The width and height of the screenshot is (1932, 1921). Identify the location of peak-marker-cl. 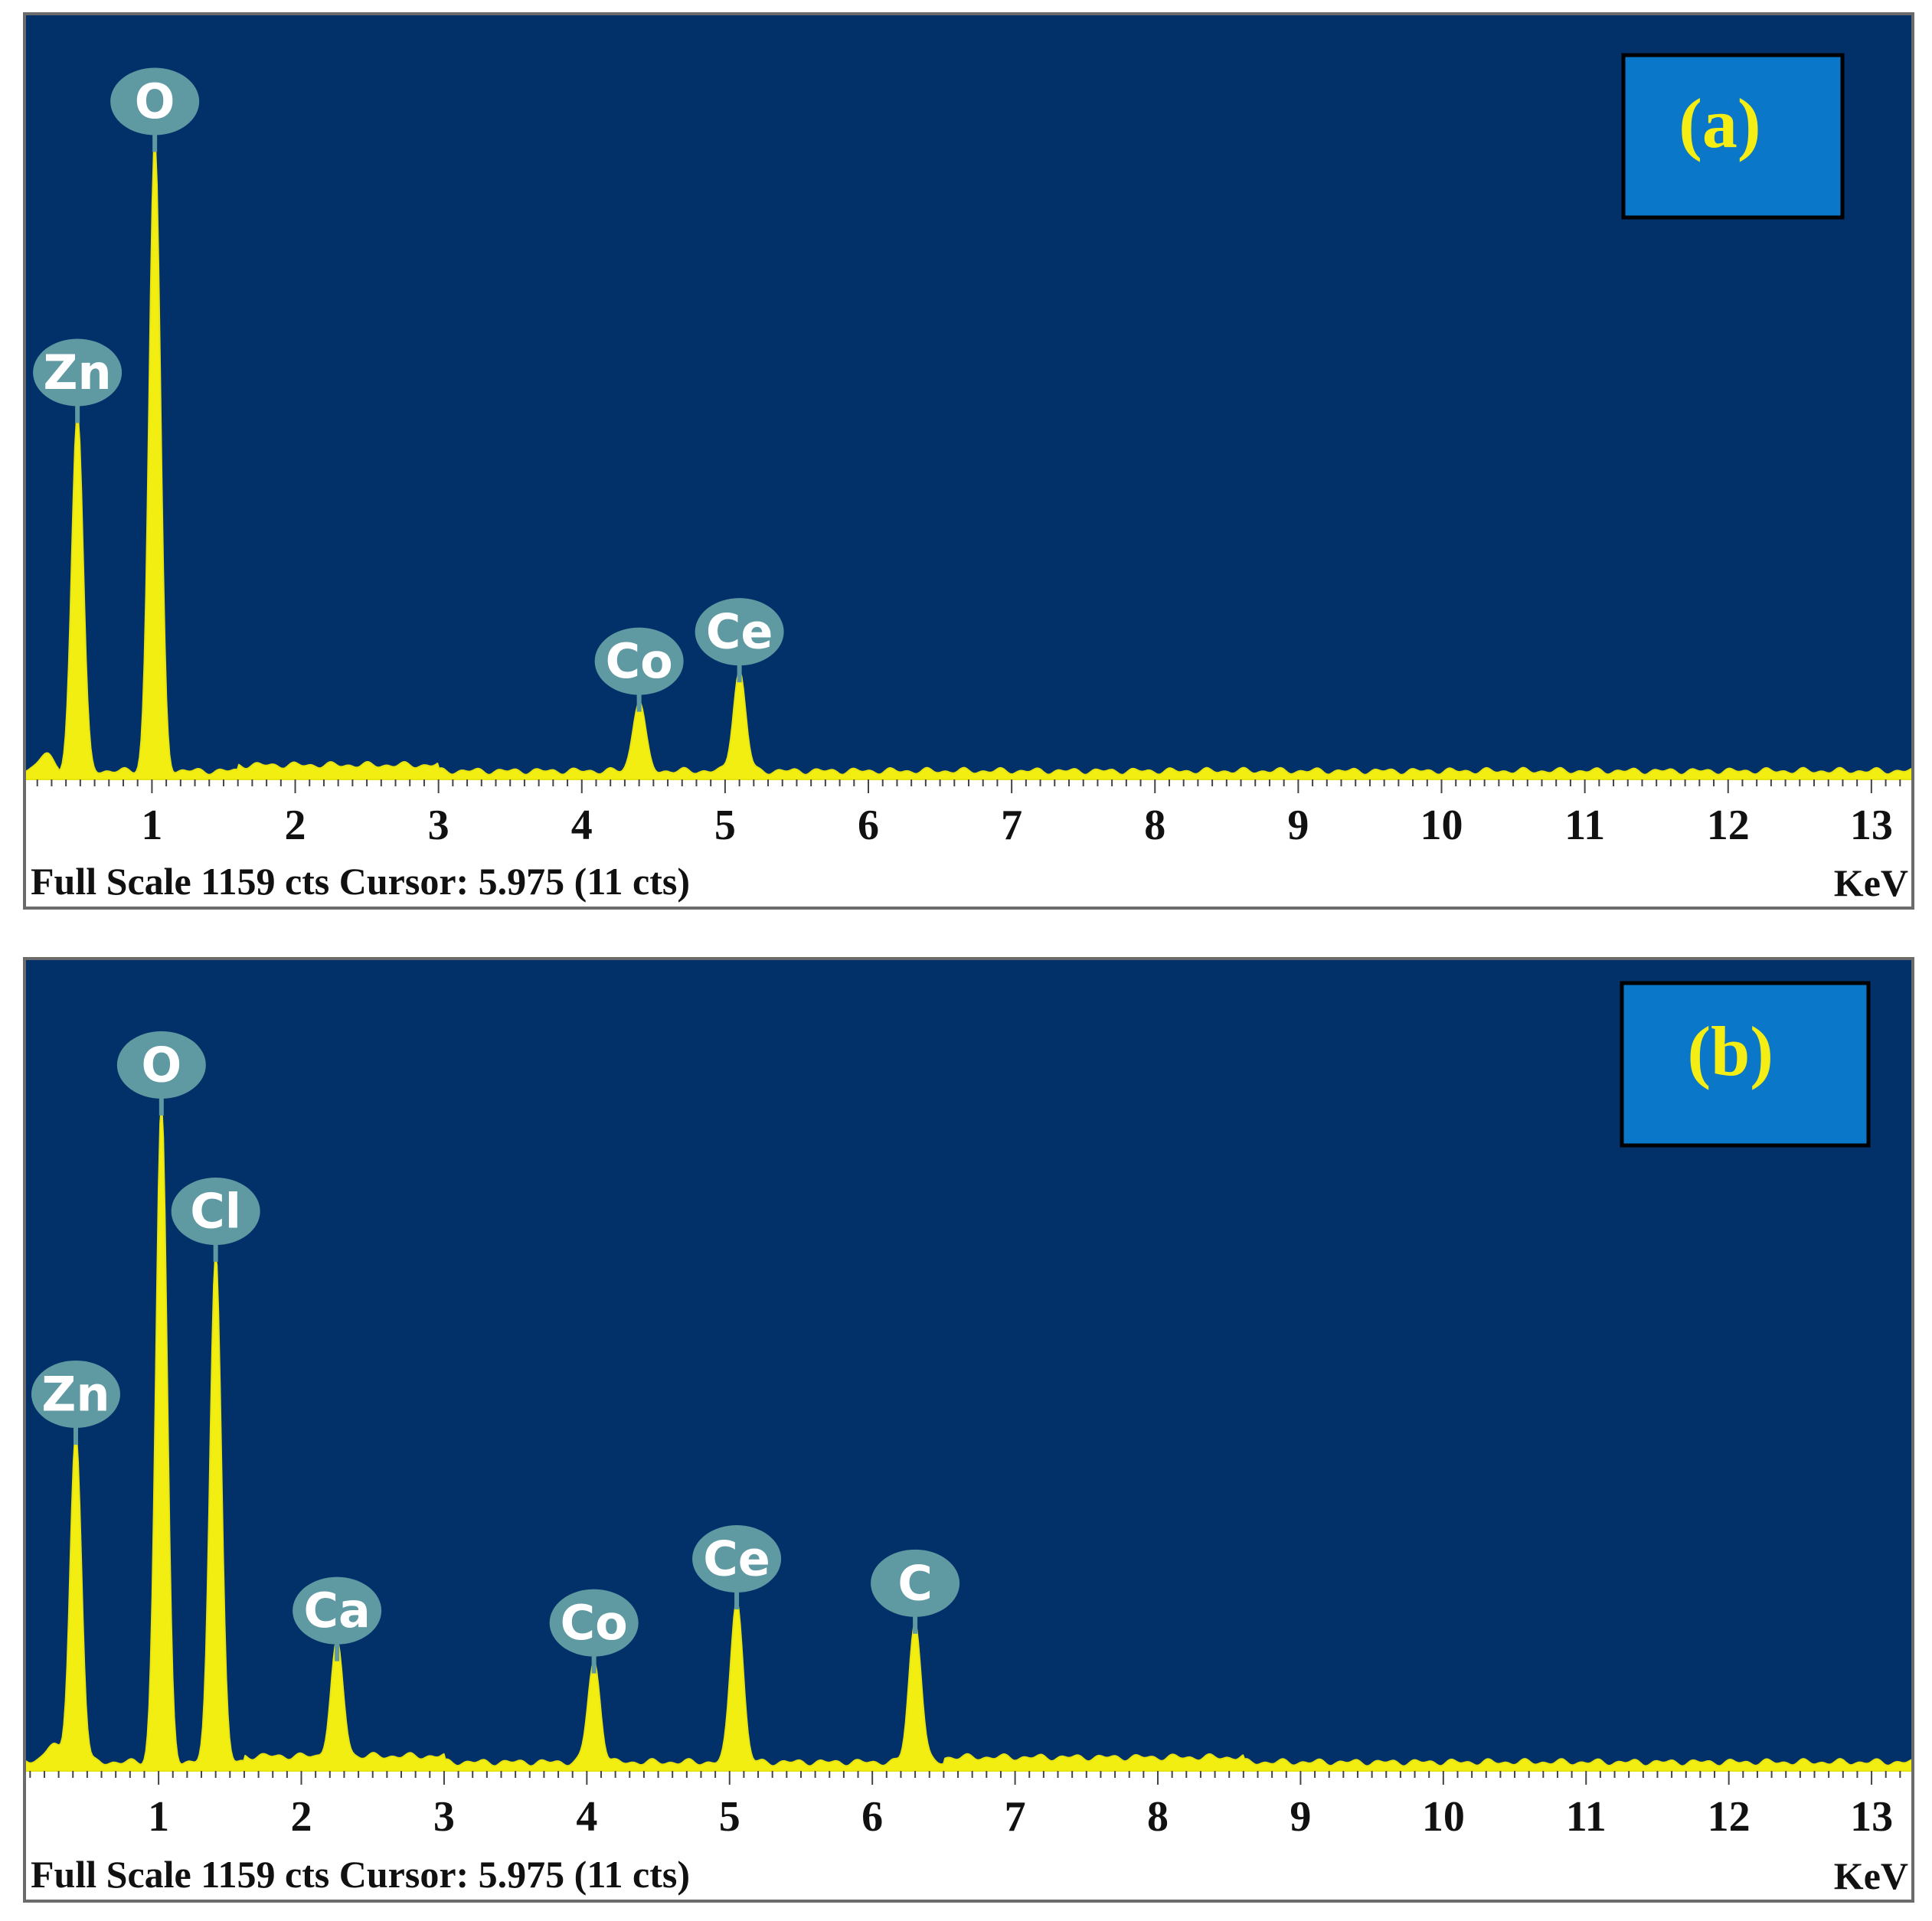
(215, 1212).